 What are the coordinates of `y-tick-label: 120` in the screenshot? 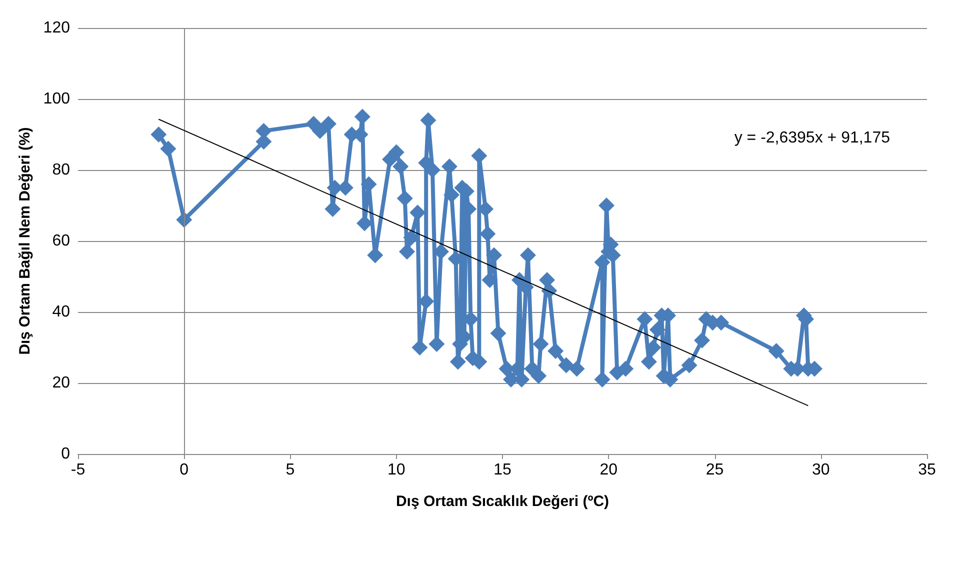 It's located at (56, 28).